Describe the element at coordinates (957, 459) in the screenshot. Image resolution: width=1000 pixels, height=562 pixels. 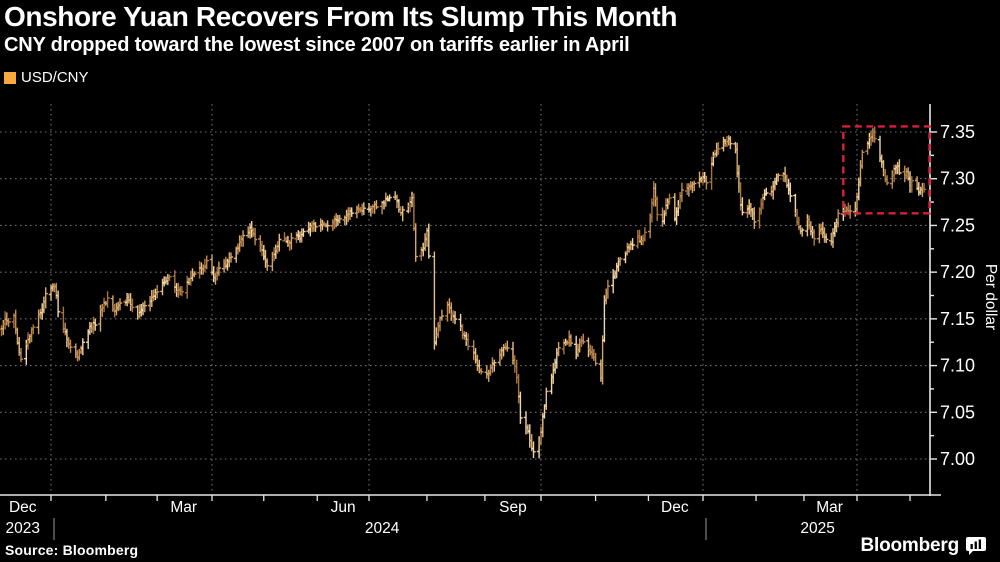
I see `y-tick-label: 7.00` at that location.